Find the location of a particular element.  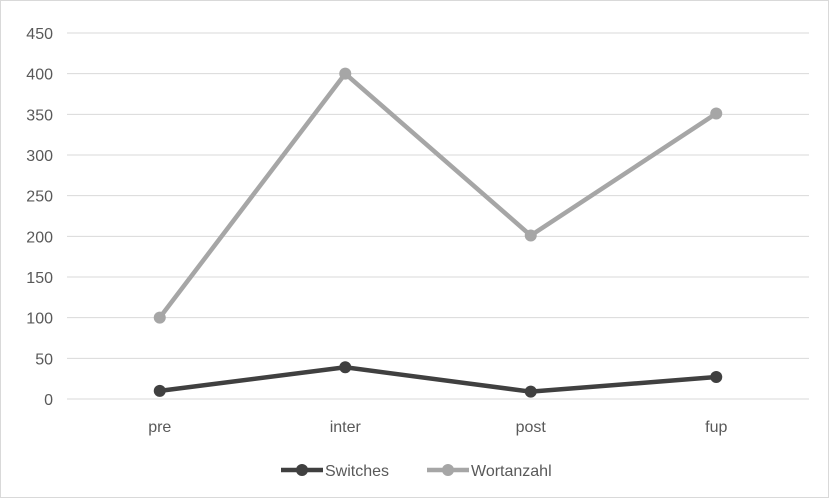

y-tick-label: 150 is located at coordinates (39, 278).